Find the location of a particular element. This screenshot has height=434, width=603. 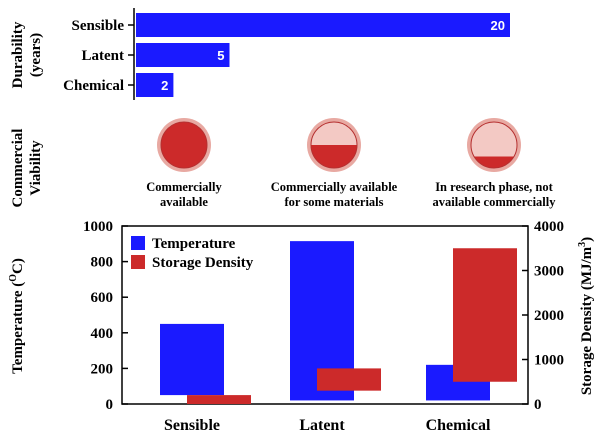

left-tick-label: 400 is located at coordinates (102, 334).